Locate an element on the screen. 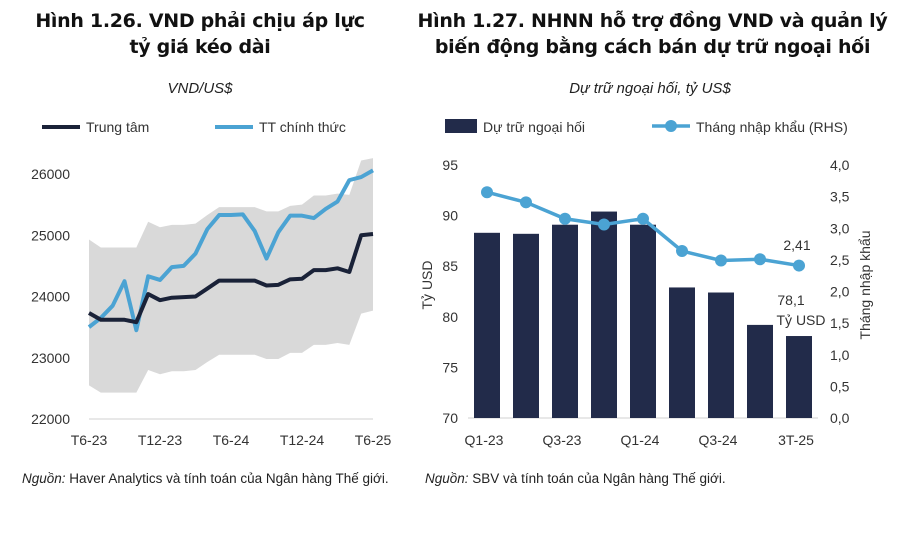 Image resolution: width=900 pixels, height=543 pixels. y-tick-label: 95 is located at coordinates (450, 165).